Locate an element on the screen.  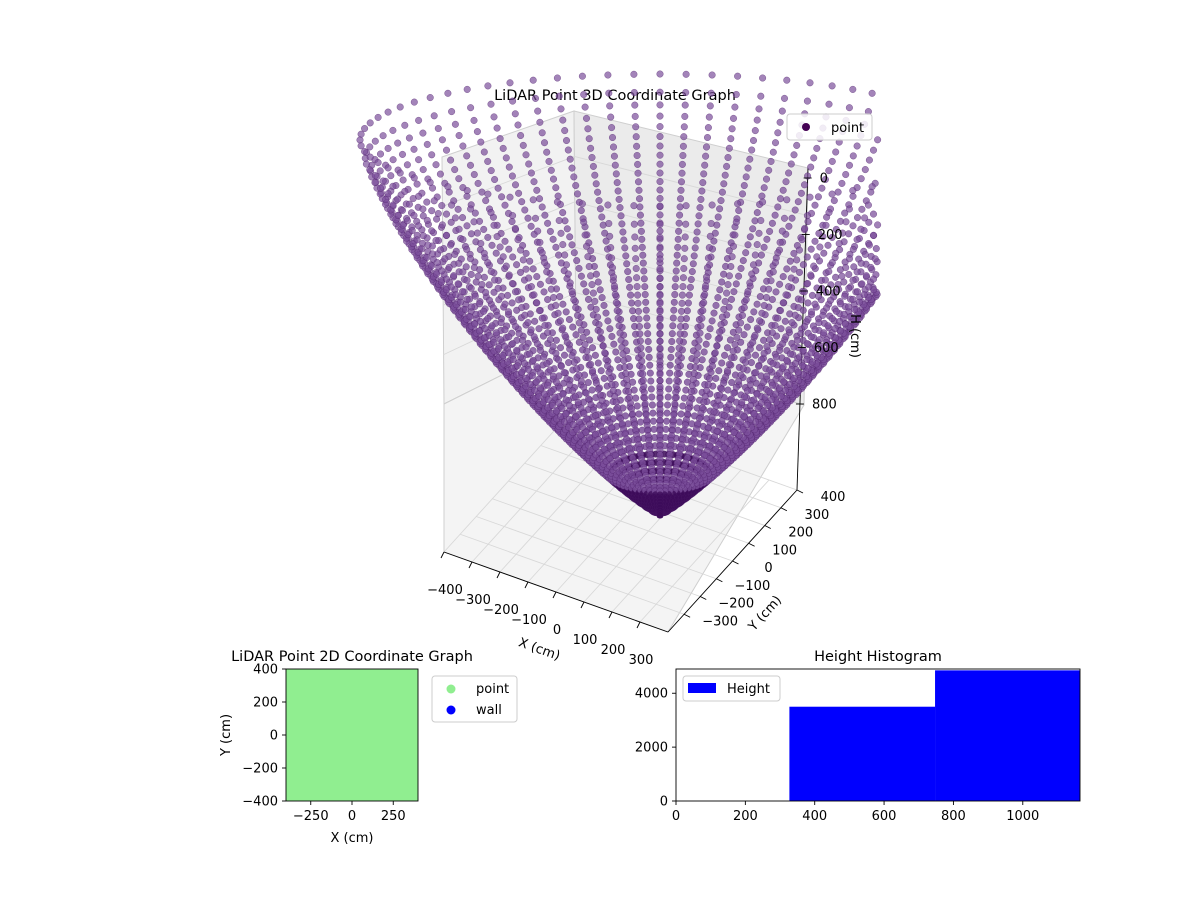
y-tick-label: 100 is located at coordinates (784, 550).